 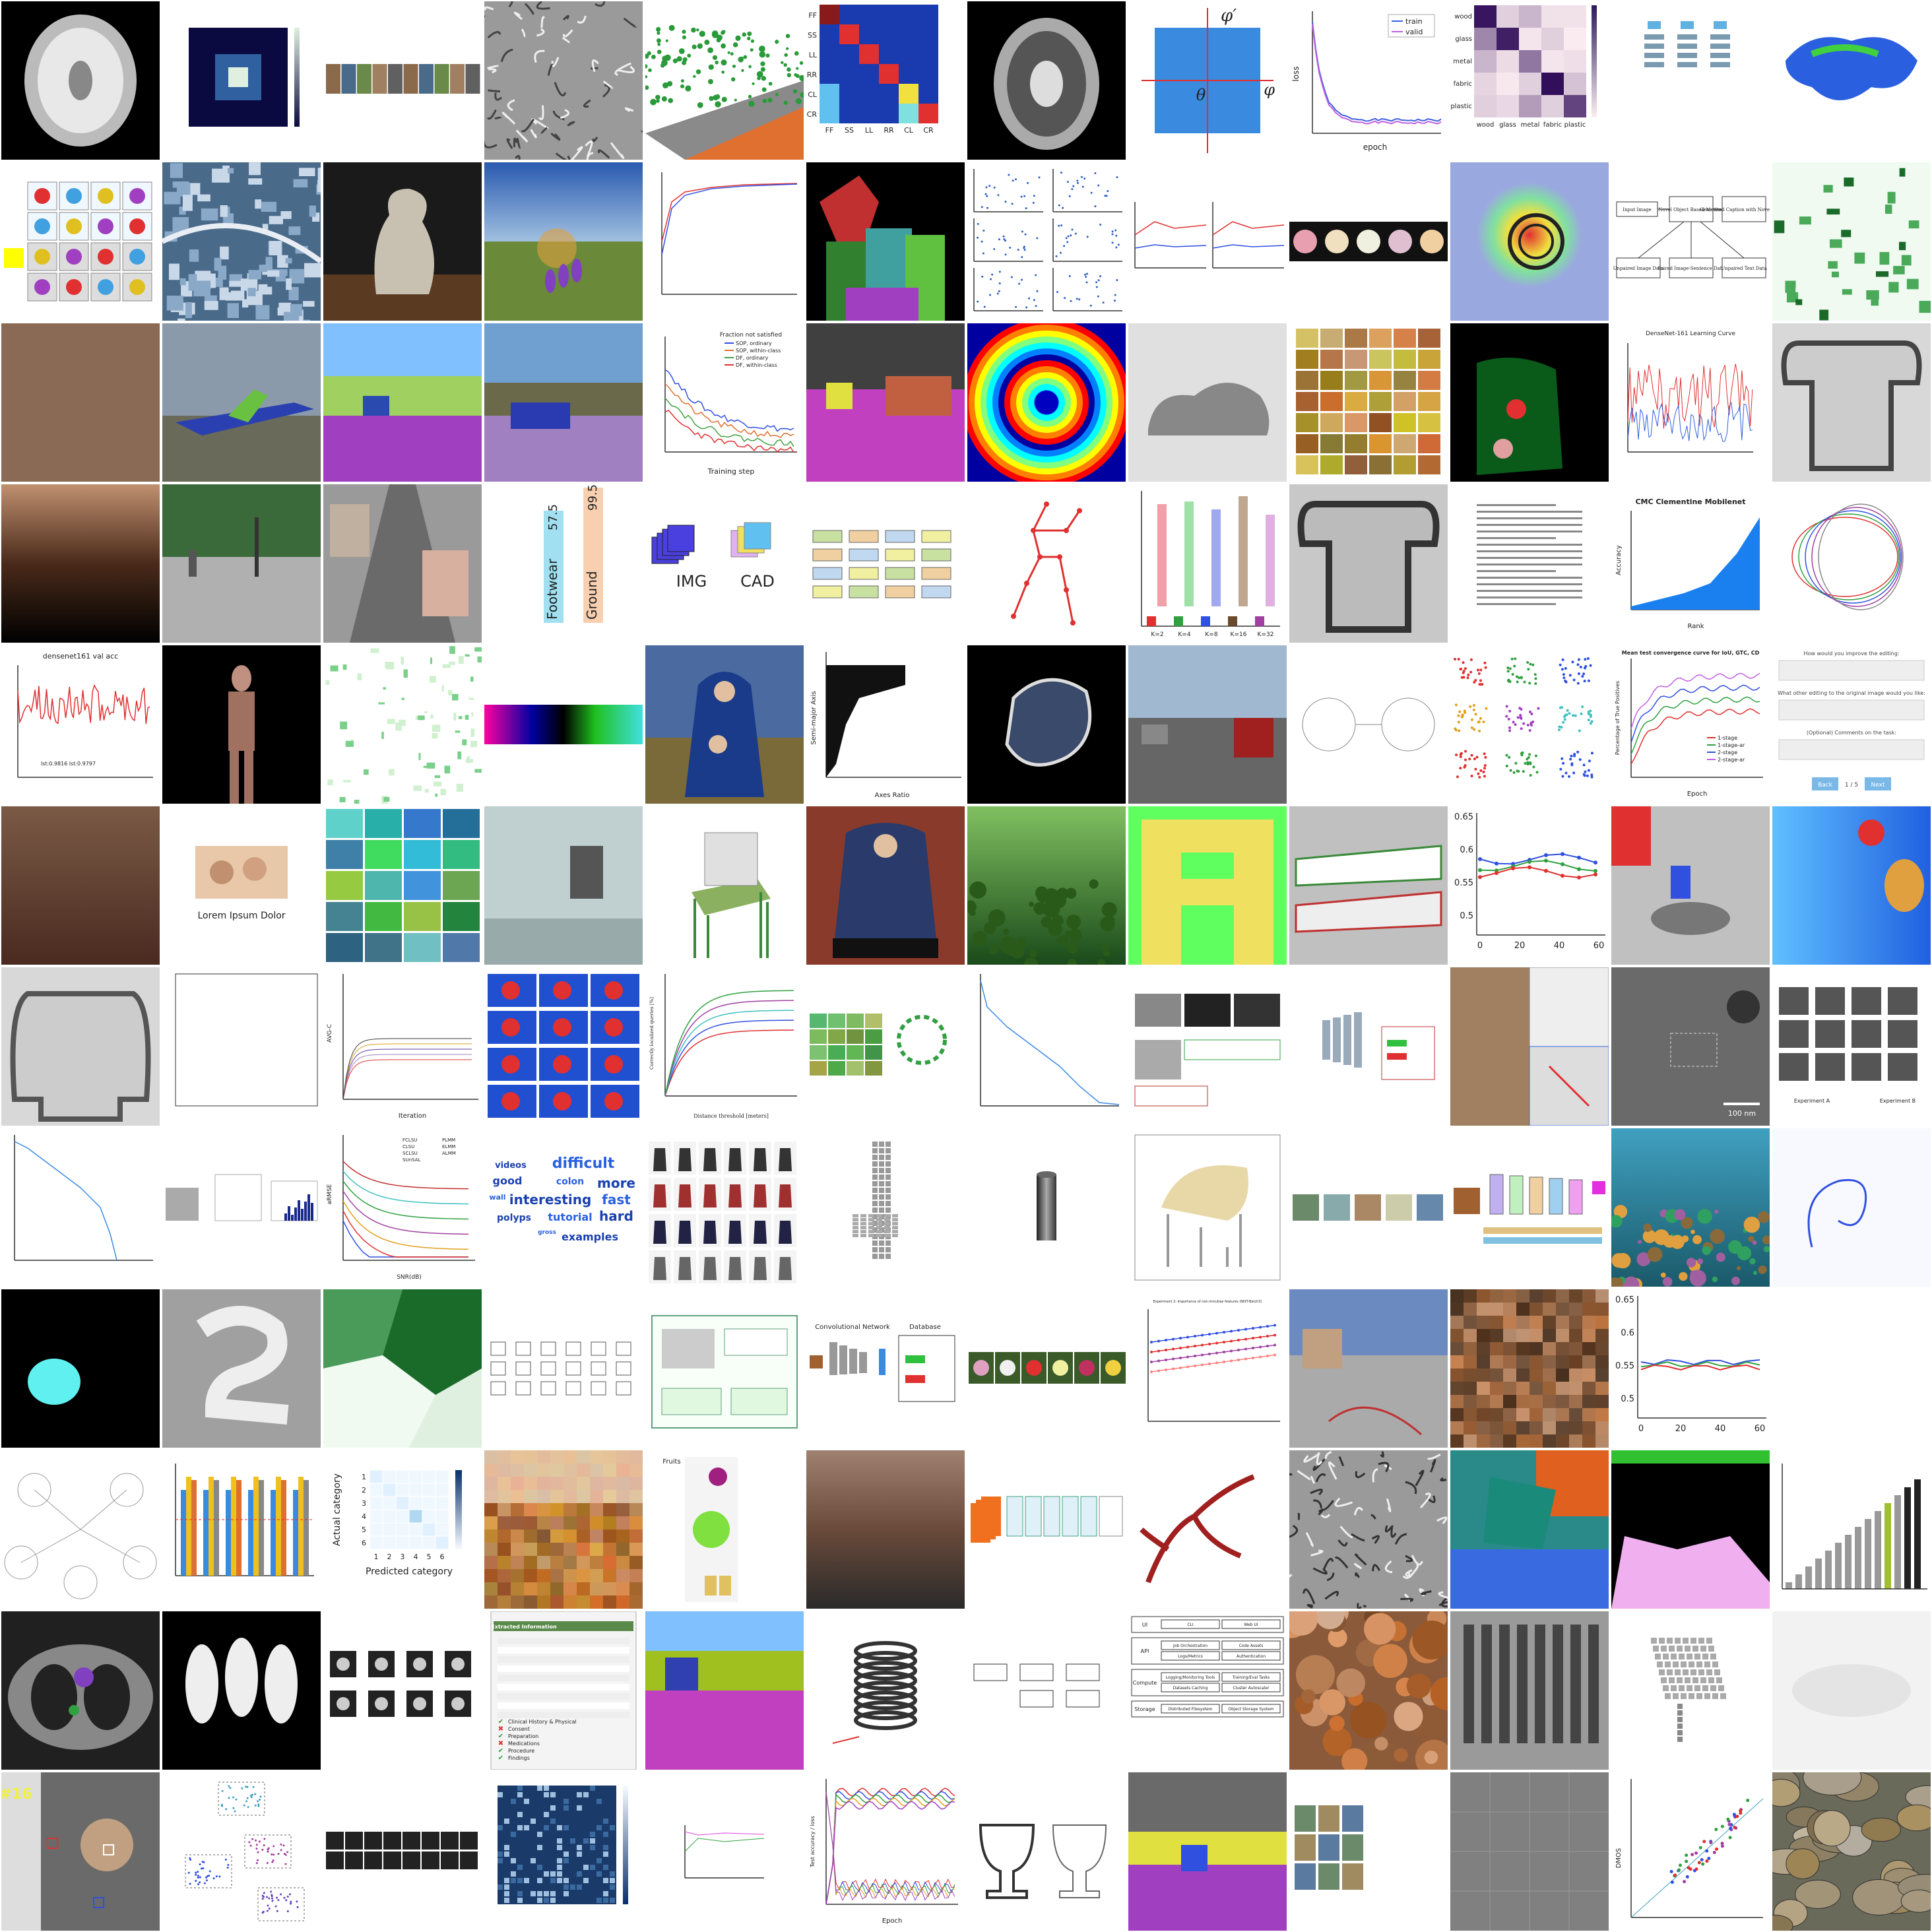 What do you see at coordinates (241, 241) in the screenshot?
I see `tile-aerial-city` at bounding box center [241, 241].